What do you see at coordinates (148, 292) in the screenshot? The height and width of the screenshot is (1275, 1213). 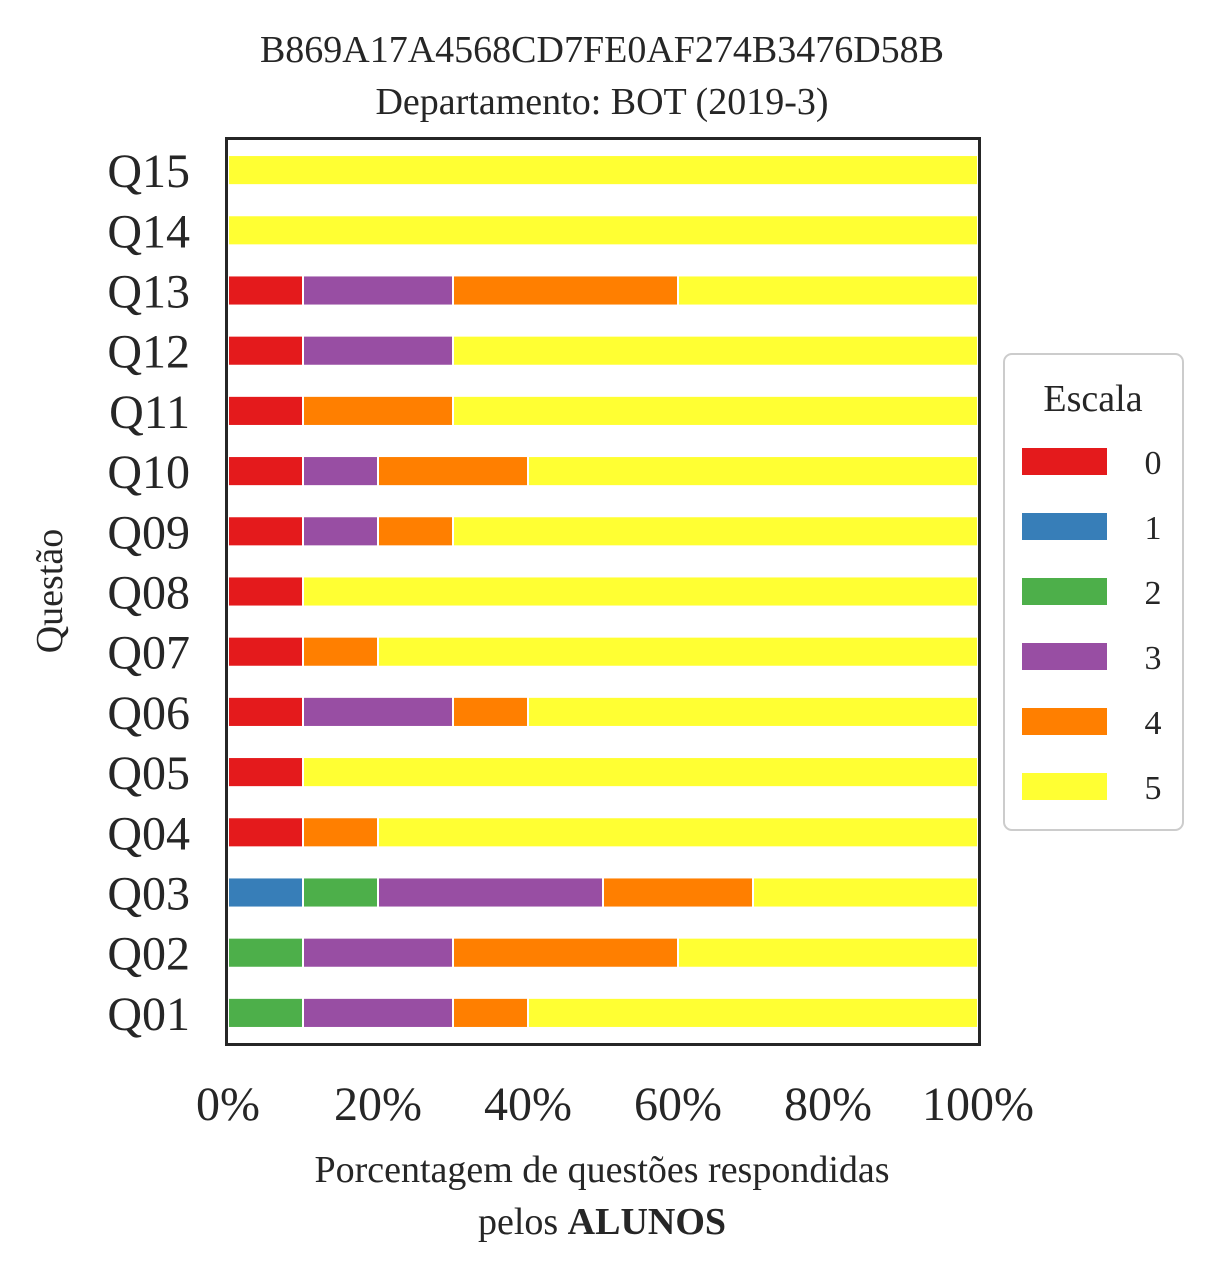 I see `y-tick-label-q13: Q13` at bounding box center [148, 292].